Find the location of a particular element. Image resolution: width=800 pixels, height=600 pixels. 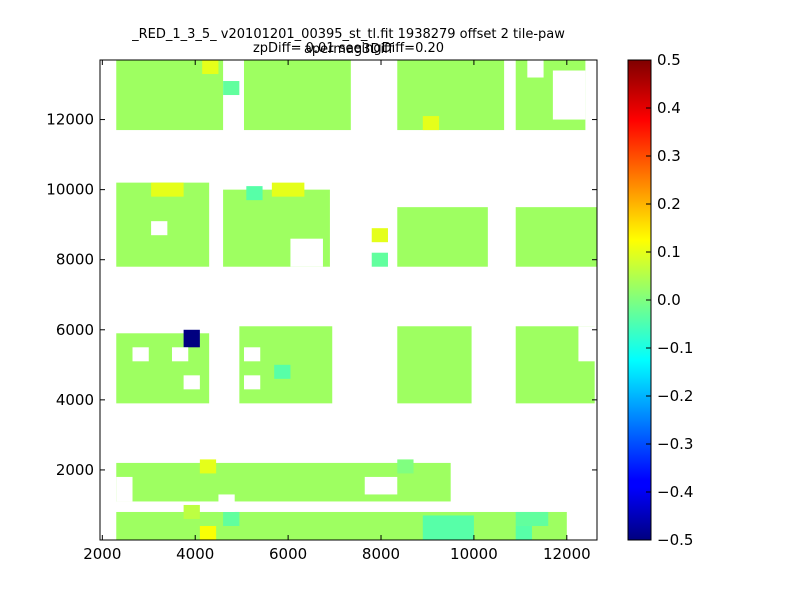

x-tick-label: 6000 is located at coordinates (288, 554).